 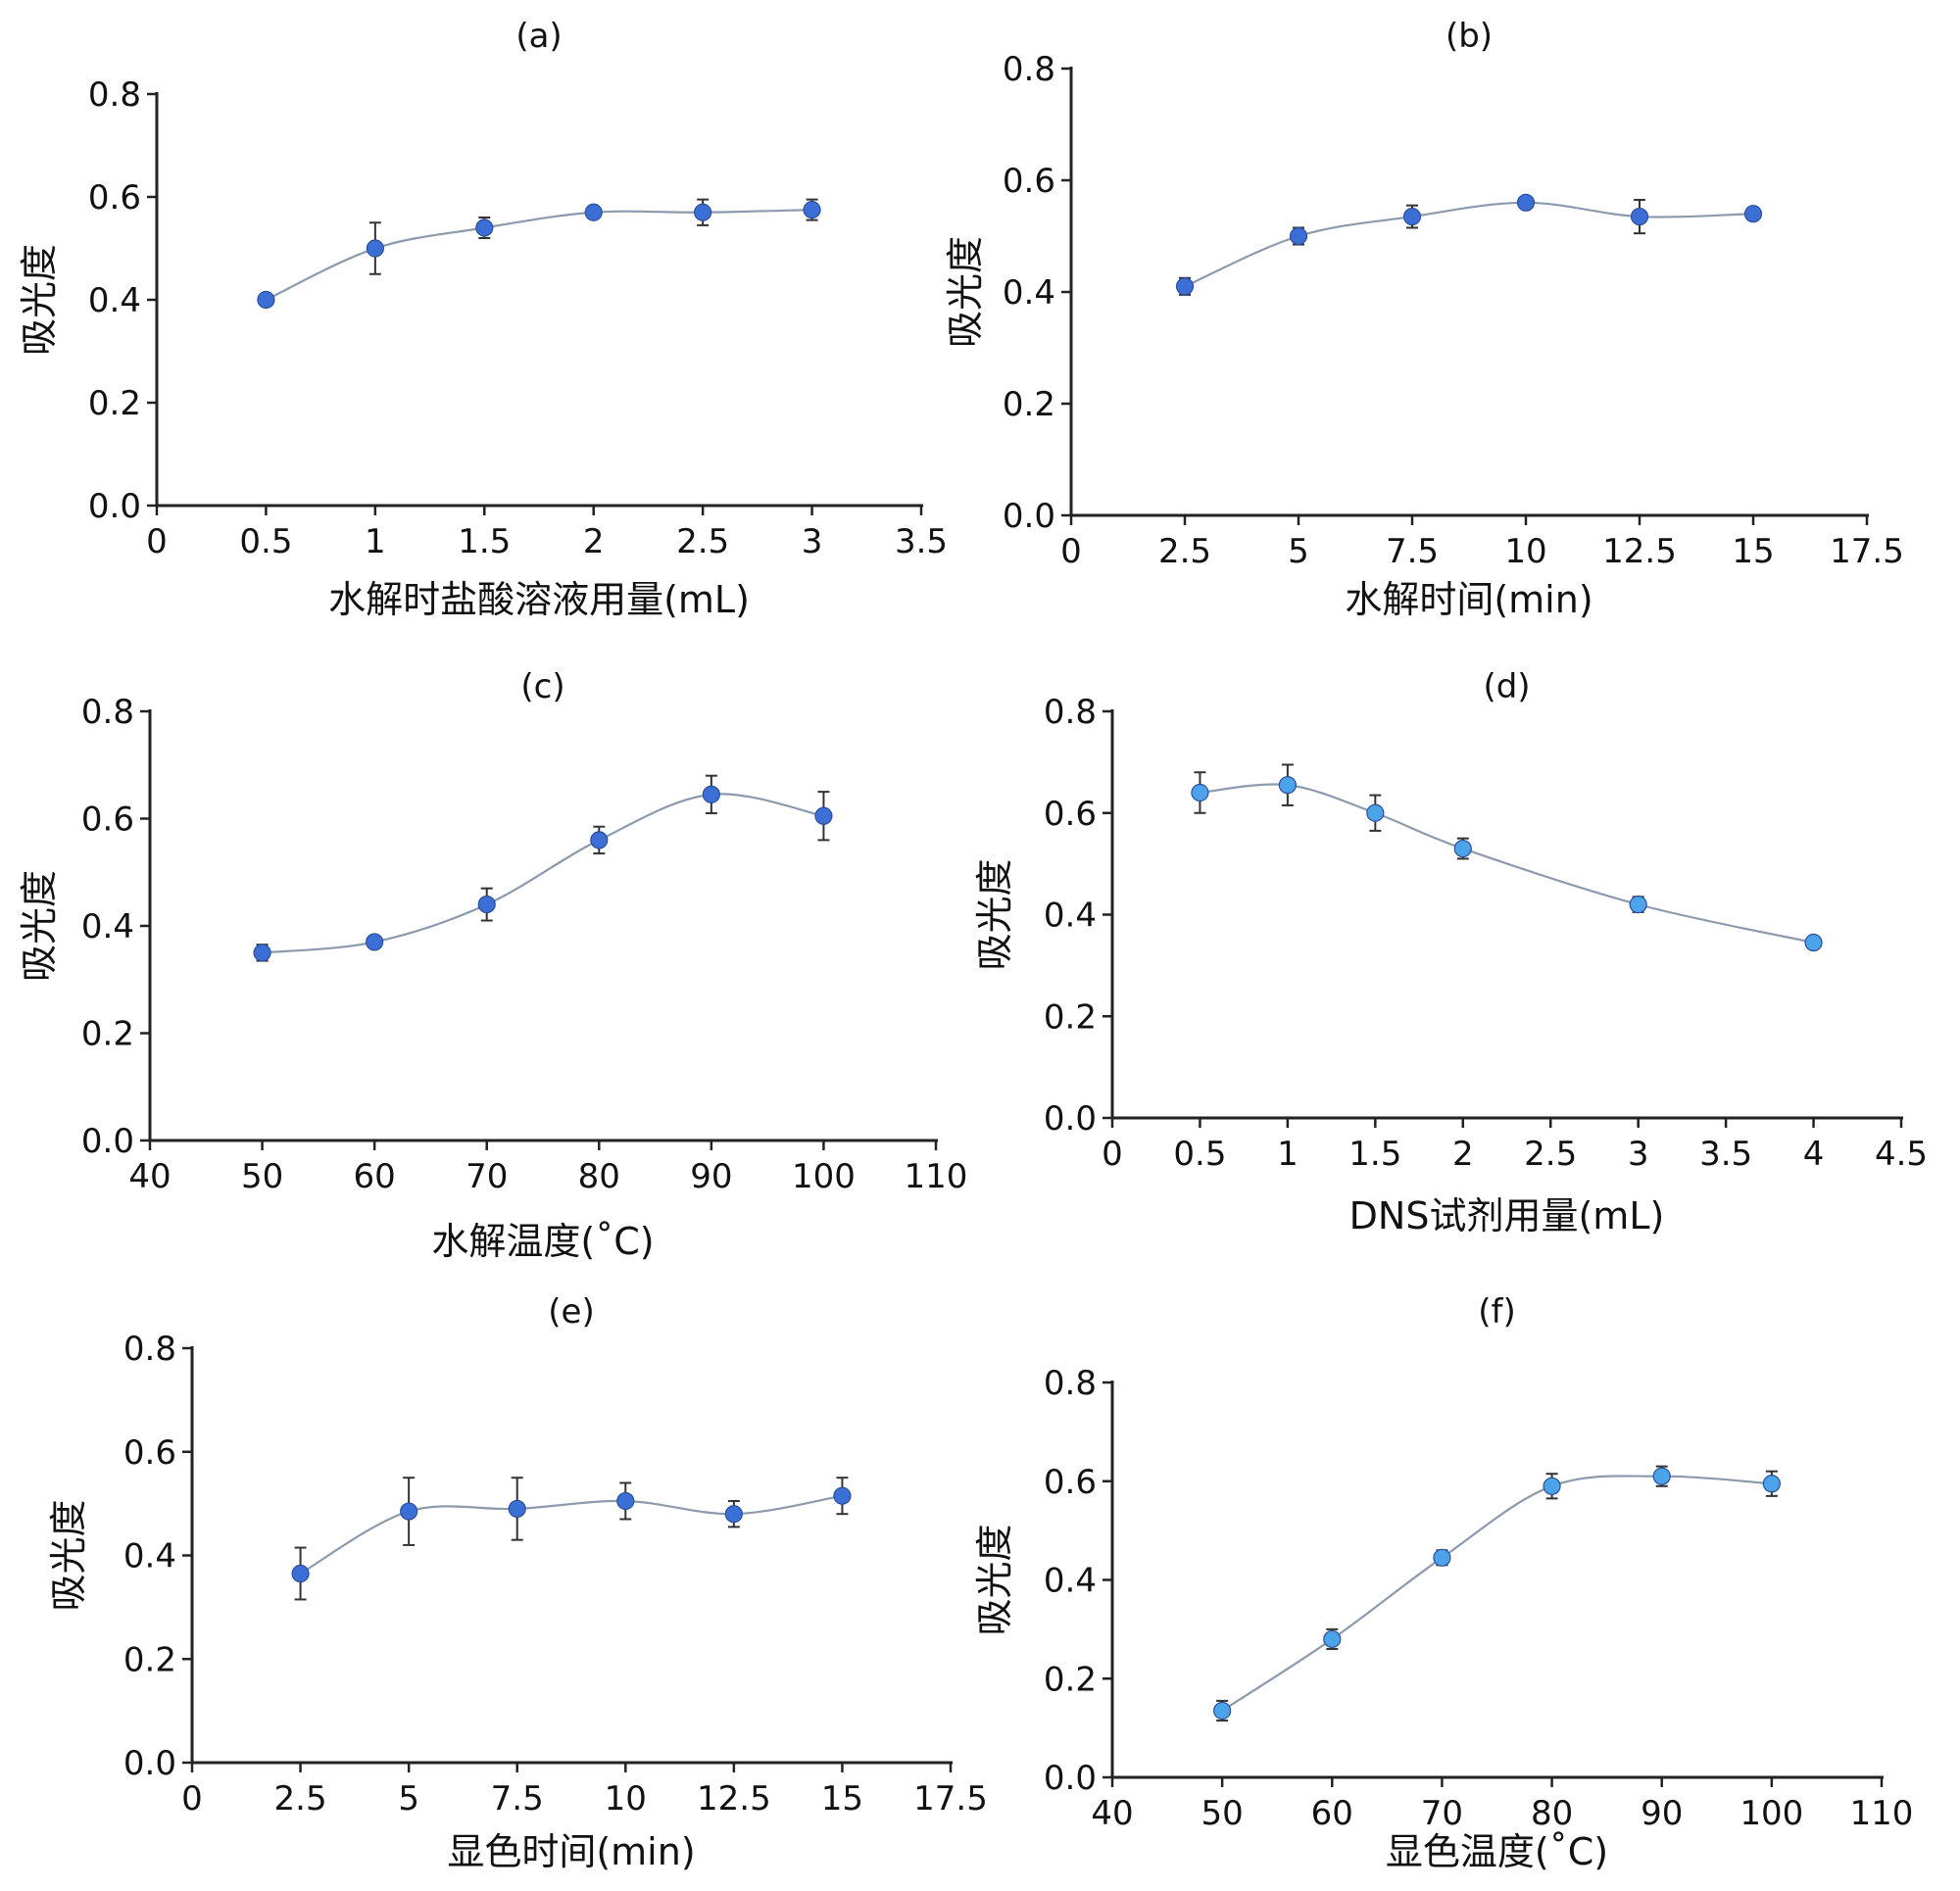 What do you see at coordinates (1468, 599) in the screenshot?
I see `x-axis-label: 水解时间(min)` at bounding box center [1468, 599].